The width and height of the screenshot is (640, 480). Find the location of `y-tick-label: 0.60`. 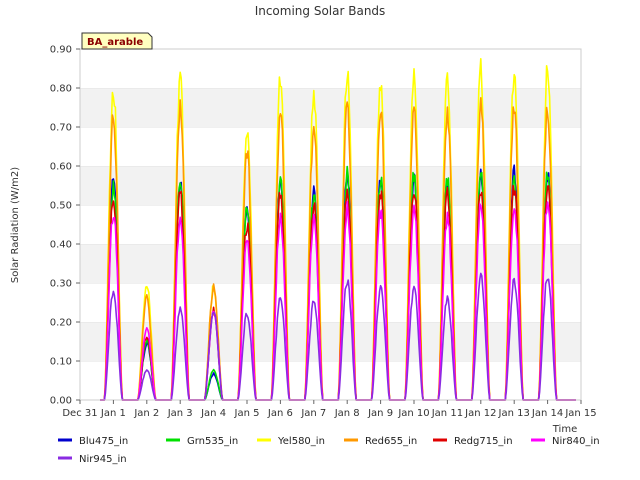

y-tick-label: 0.60 is located at coordinates (61, 167).